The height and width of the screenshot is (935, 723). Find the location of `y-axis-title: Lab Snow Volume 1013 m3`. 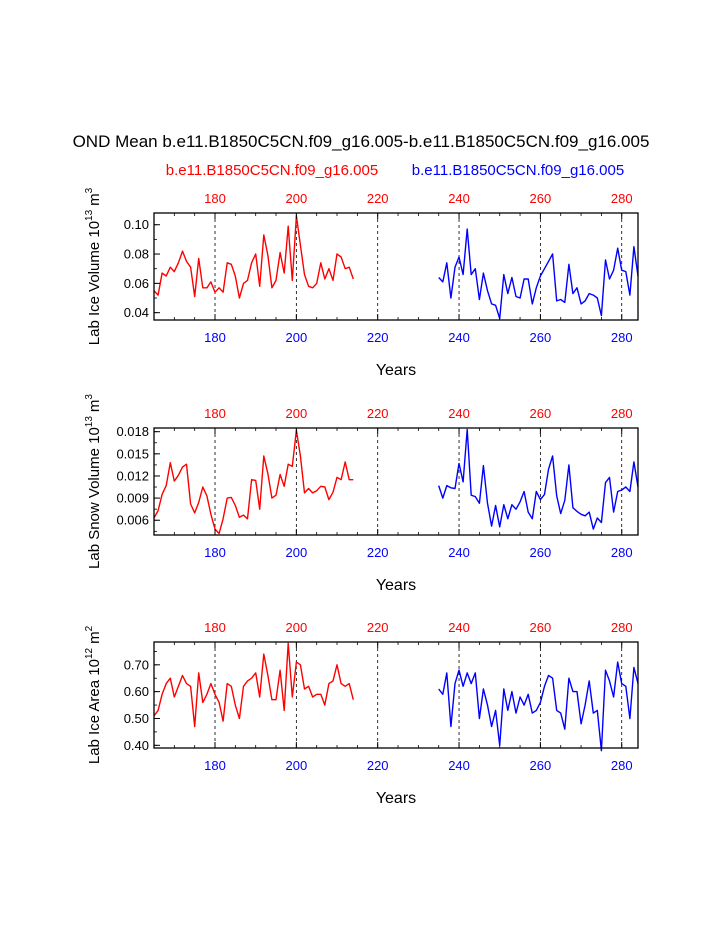

y-axis-title: Lab Snow Volume 1013 m3 is located at coordinates (93, 481).